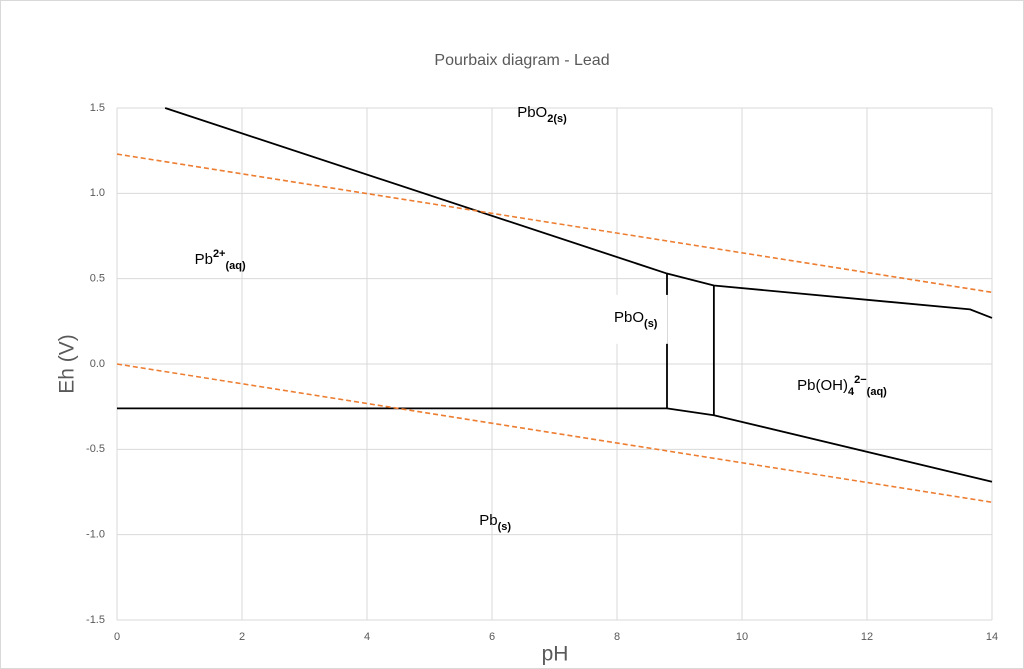  I want to click on label-part: 4, so click(851, 392).